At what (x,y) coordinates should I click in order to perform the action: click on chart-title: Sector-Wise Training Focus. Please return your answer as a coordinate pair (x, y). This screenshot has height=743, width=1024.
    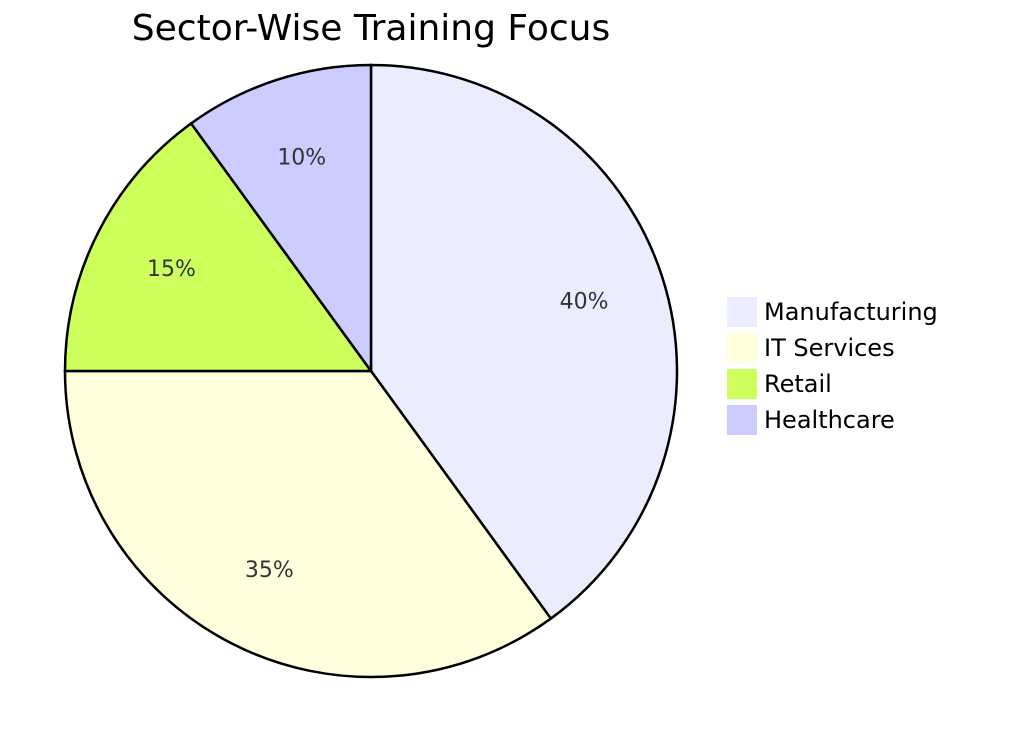
    Looking at the image, I should click on (371, 28).